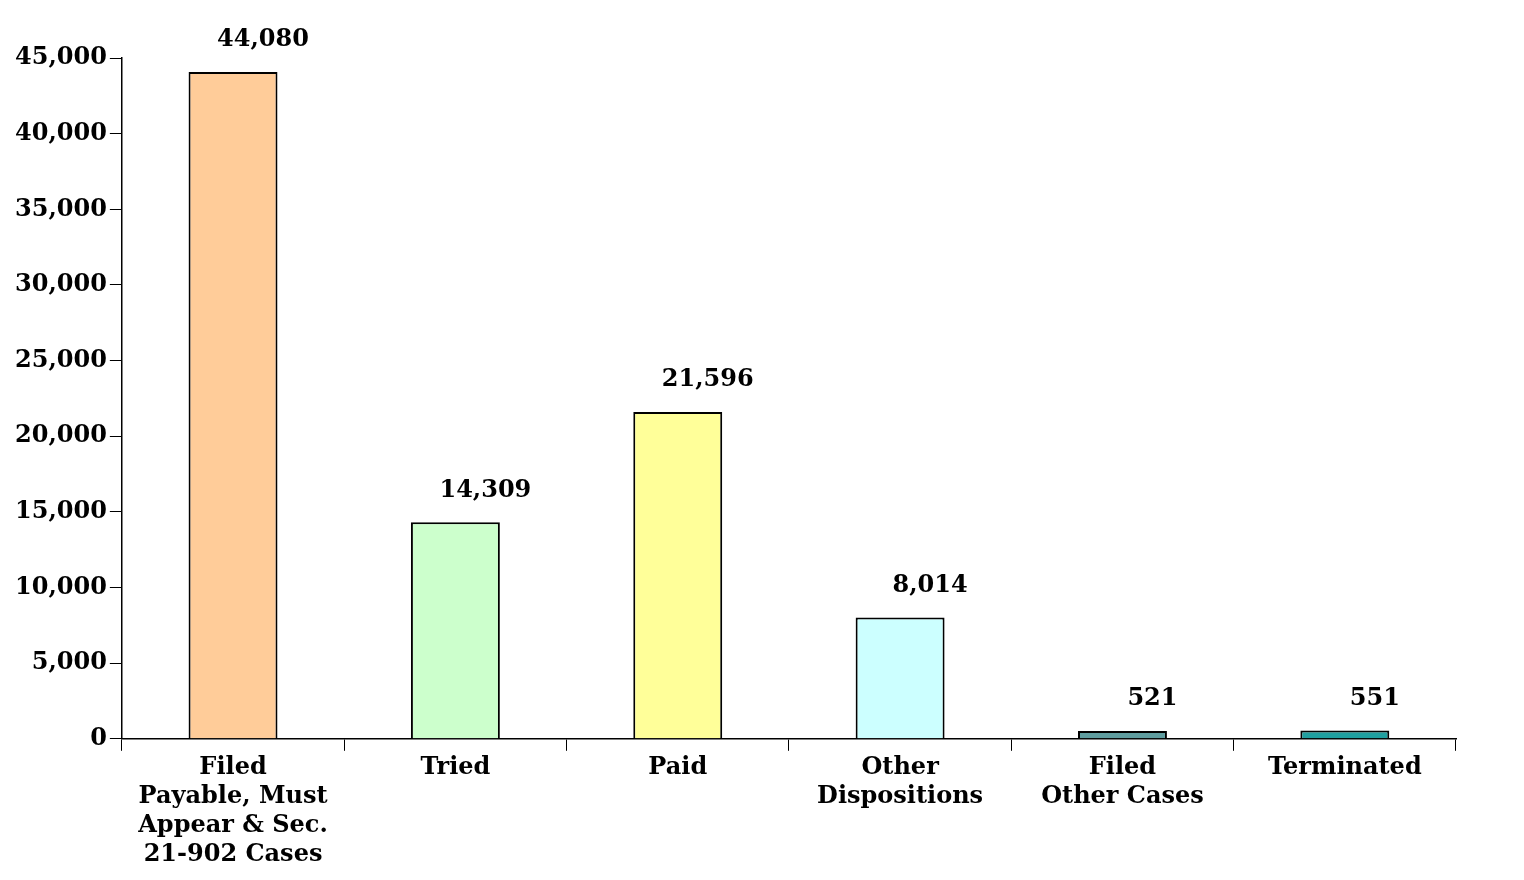 The height and width of the screenshot is (880, 1524). What do you see at coordinates (60, 358) in the screenshot?
I see `y-tick-label: 25,000` at bounding box center [60, 358].